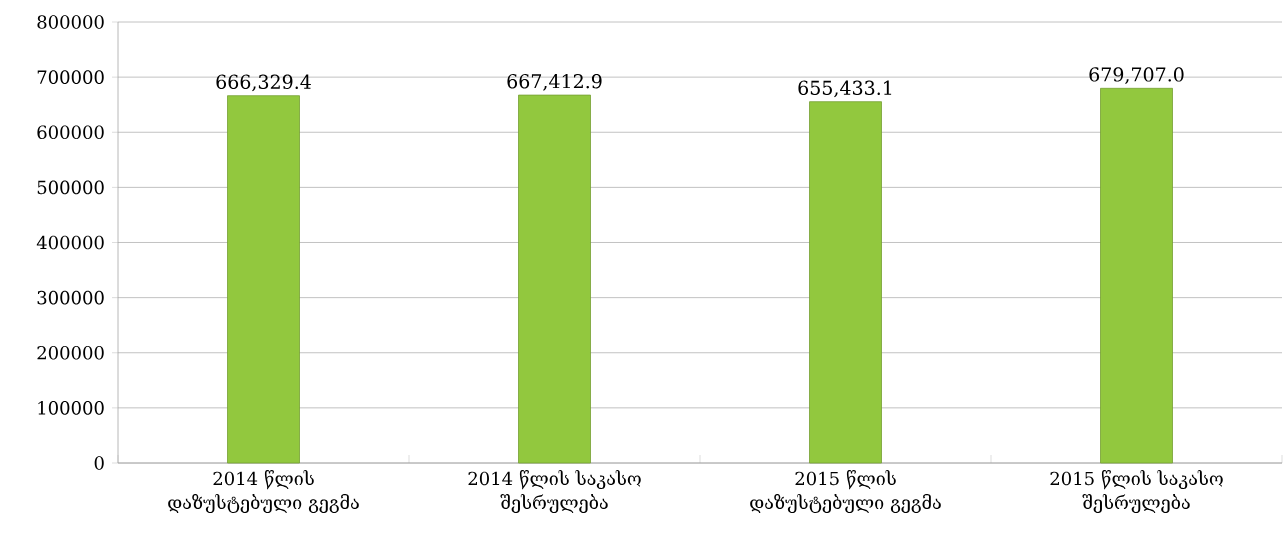 This screenshot has width=1283, height=552. What do you see at coordinates (99, 463) in the screenshot?
I see `y-tick-label: 0` at bounding box center [99, 463].